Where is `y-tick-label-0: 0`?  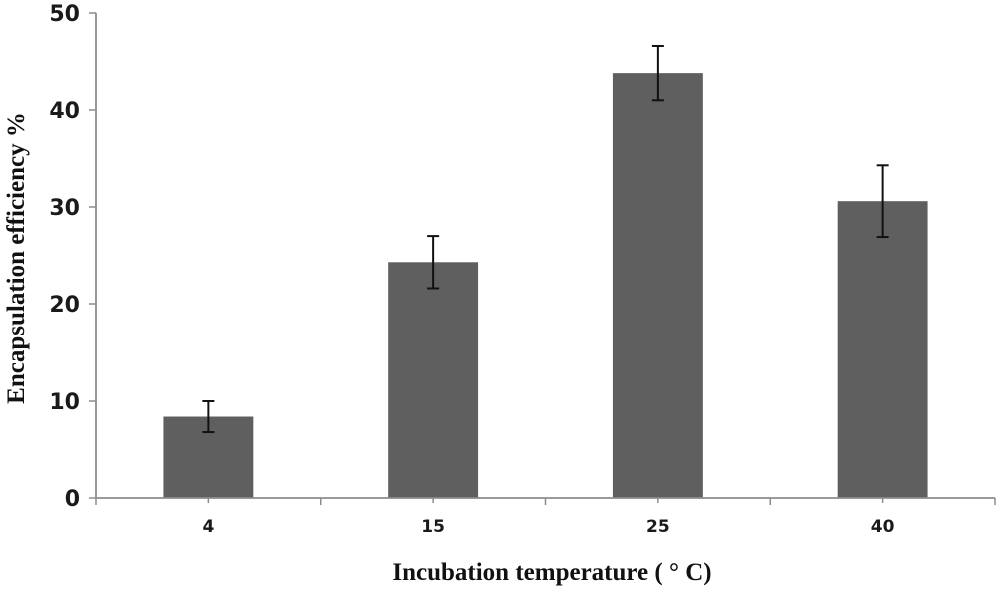
y-tick-label-0: 0 is located at coordinates (72, 499).